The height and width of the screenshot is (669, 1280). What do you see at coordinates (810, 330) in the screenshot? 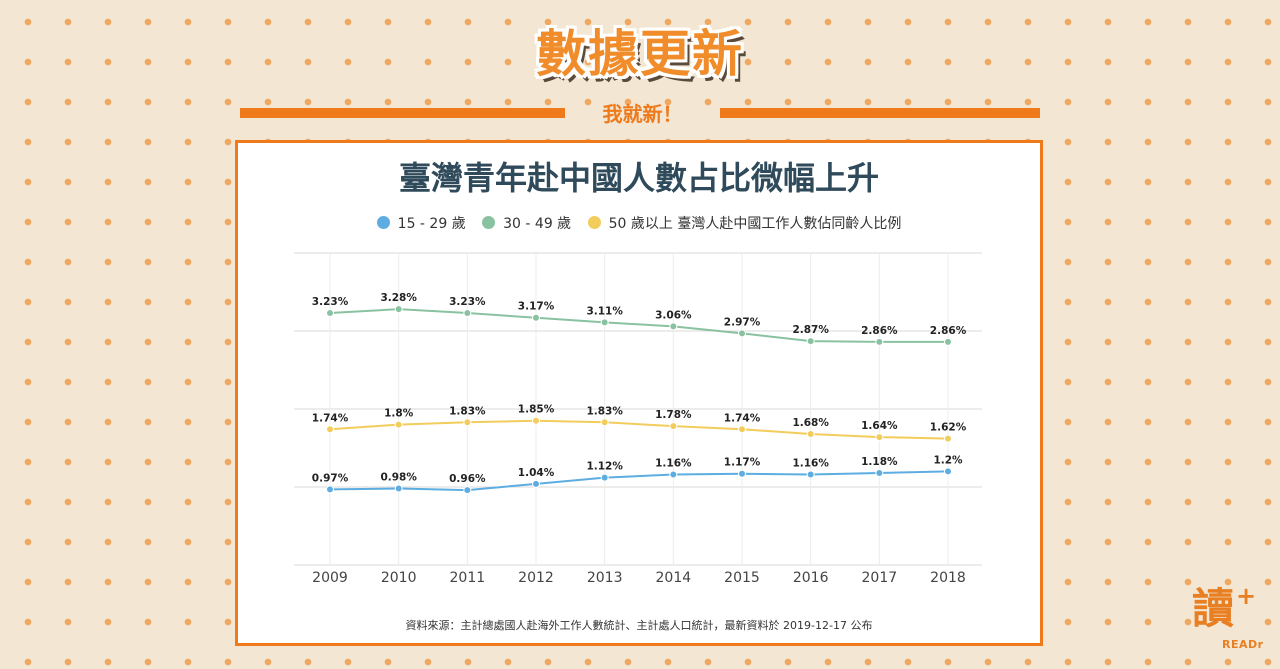
I see `data-label: 2.87%` at bounding box center [810, 330].